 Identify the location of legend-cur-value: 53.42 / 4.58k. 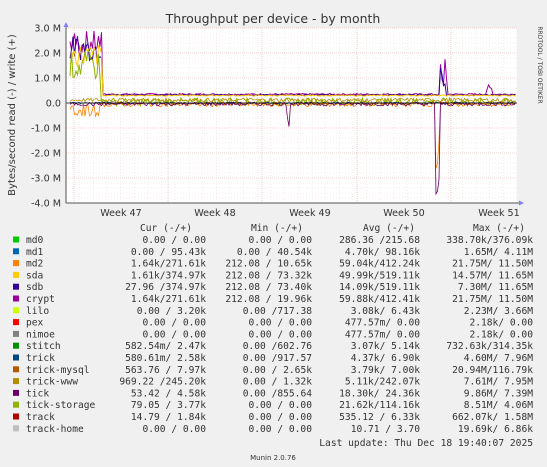
(168, 393).